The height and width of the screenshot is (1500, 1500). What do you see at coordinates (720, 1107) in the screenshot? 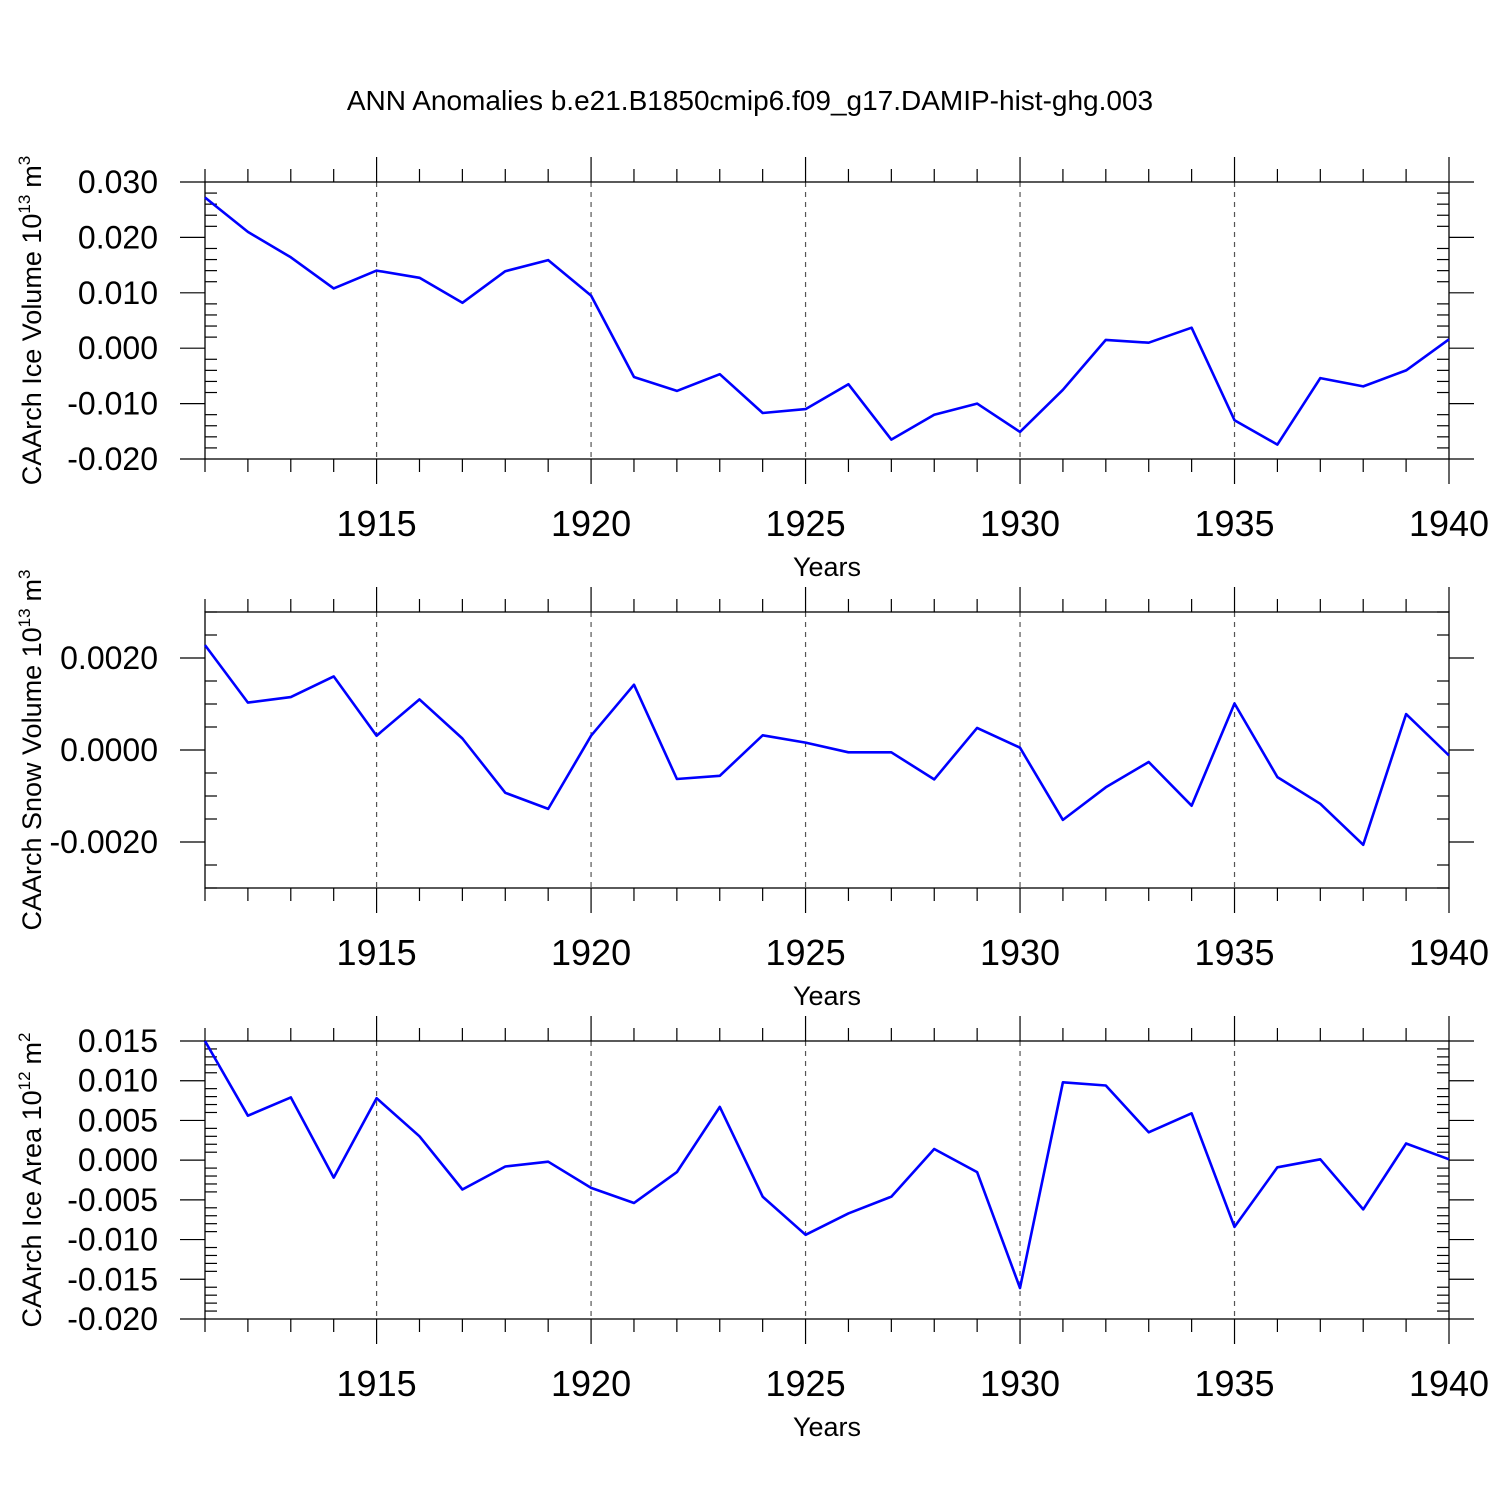
I see `p3-point-1923` at bounding box center [720, 1107].